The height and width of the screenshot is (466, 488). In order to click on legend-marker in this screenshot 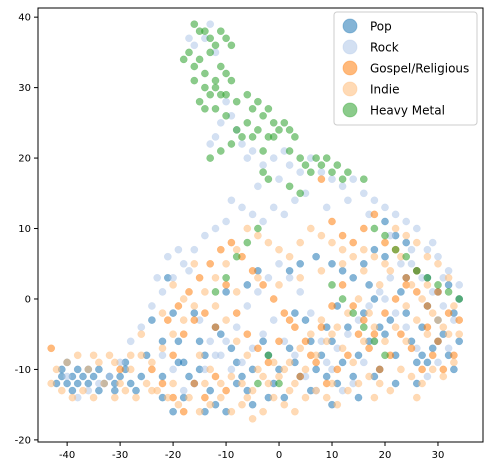, I will do `click(350, 26)`.